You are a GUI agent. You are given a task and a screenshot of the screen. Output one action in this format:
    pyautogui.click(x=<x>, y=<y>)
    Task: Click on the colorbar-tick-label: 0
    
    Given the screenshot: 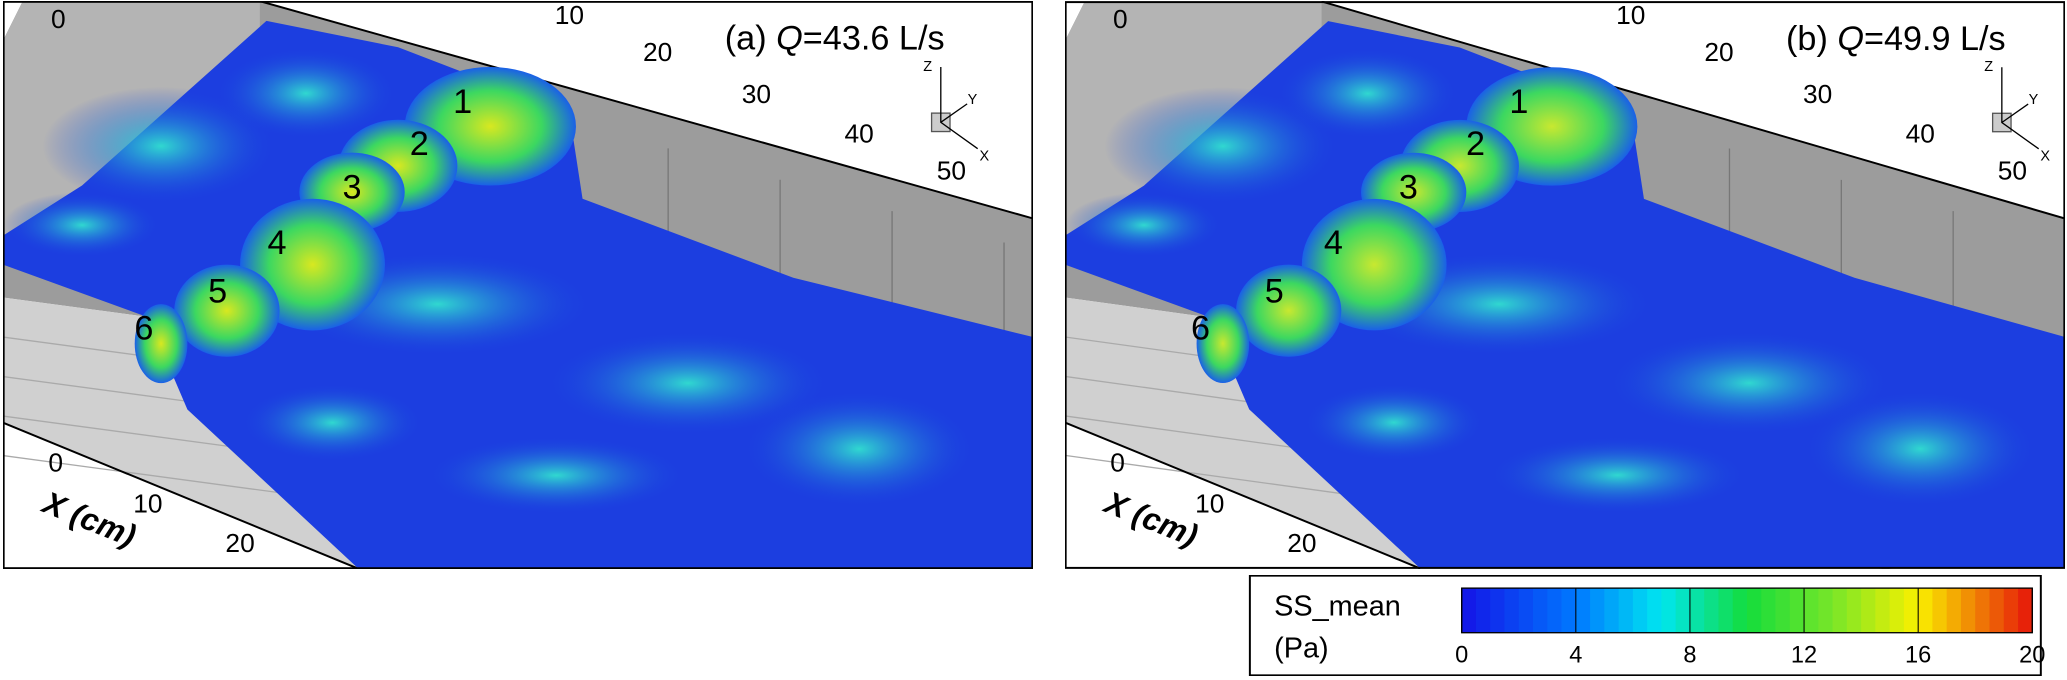 What is the action you would take?
    pyautogui.click(x=1461, y=656)
    